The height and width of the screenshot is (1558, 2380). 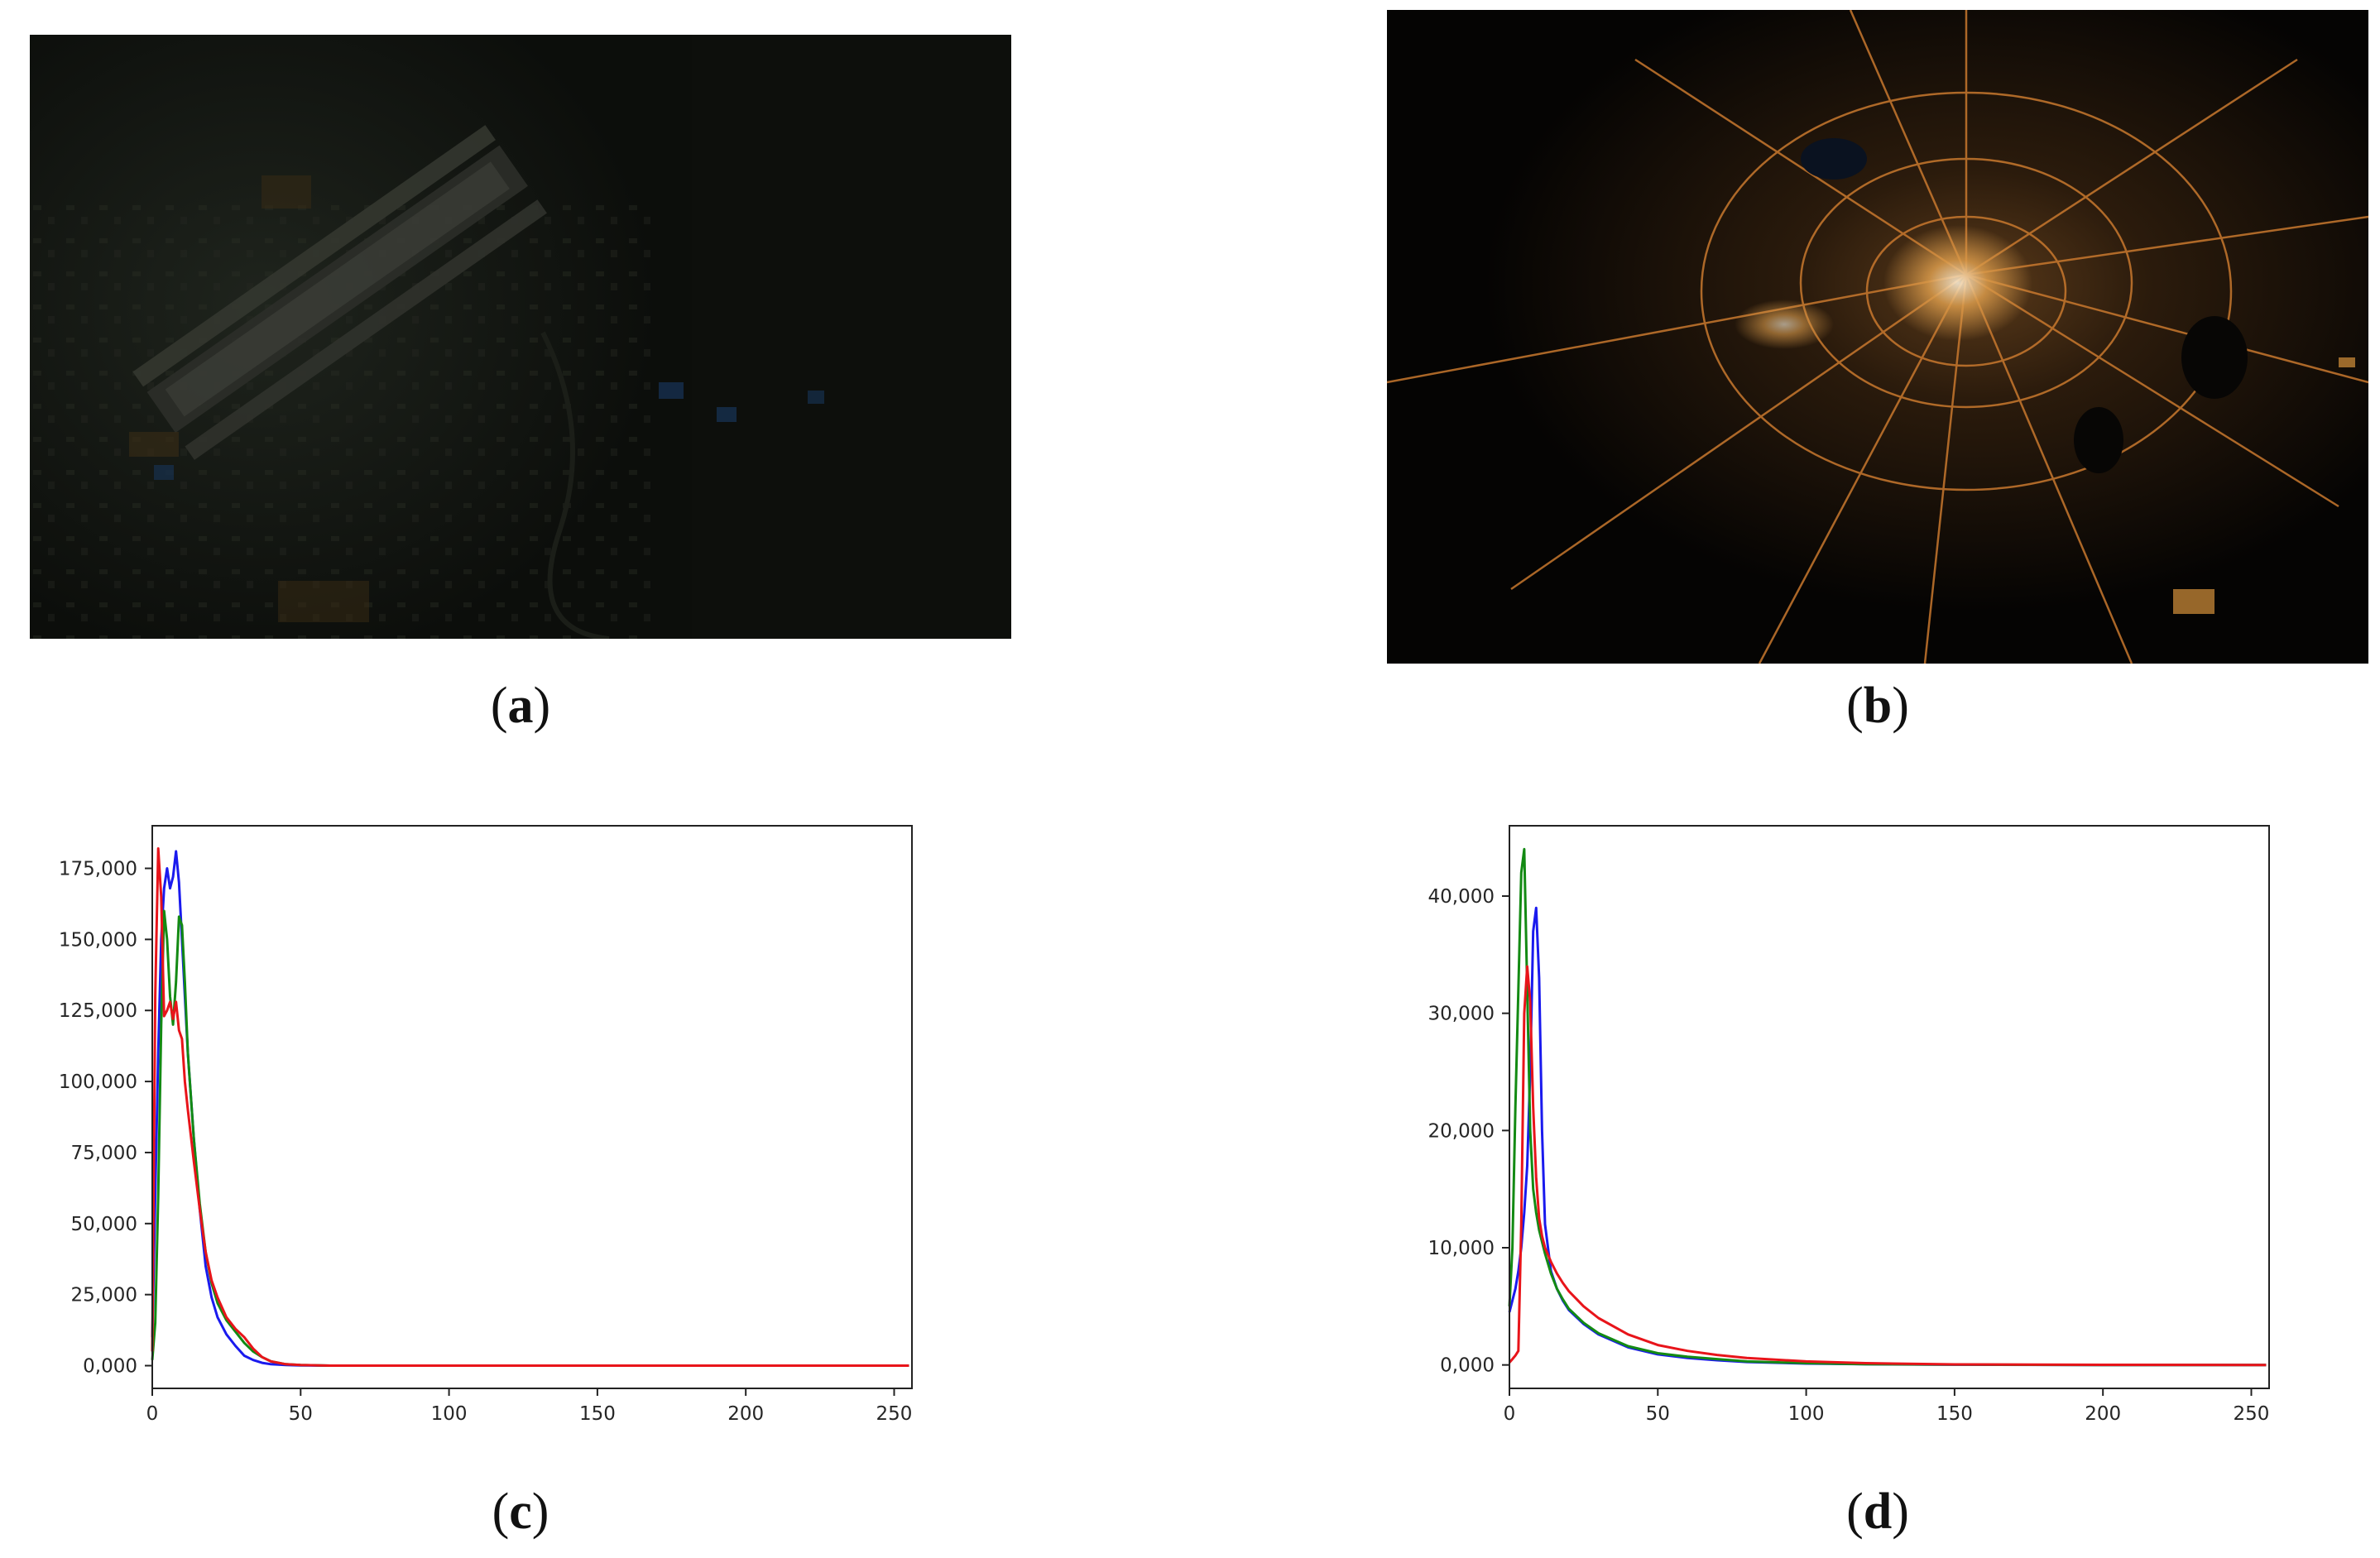 I want to click on y-tick-label: 40,000, so click(x=1461, y=897).